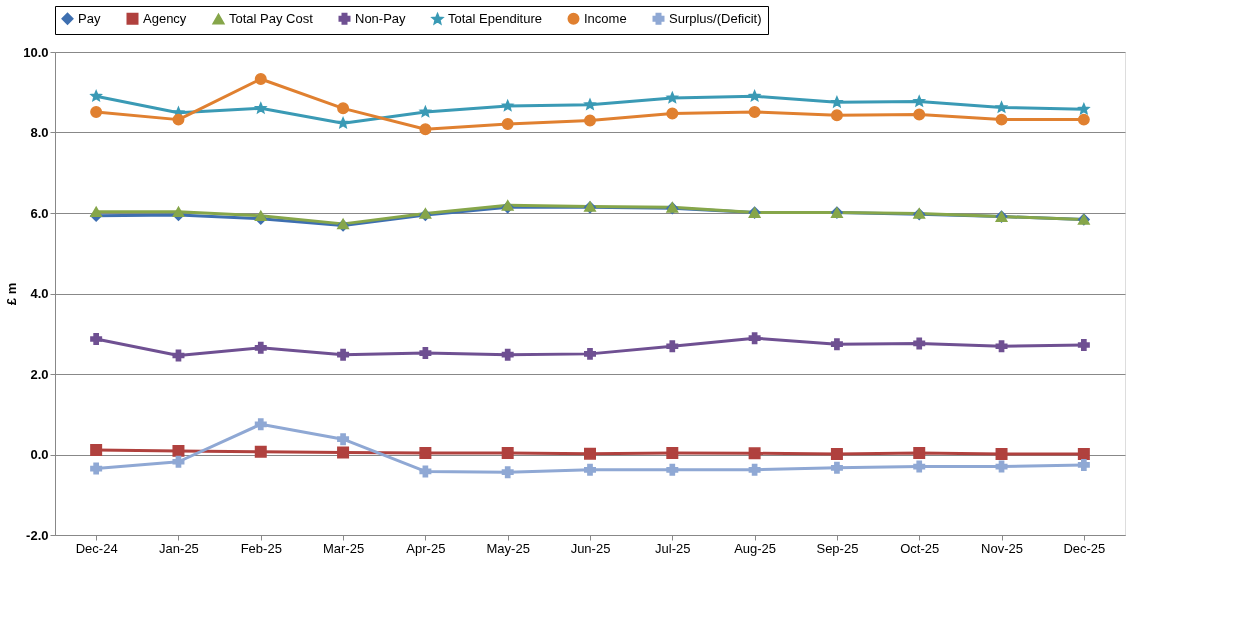 This screenshot has height=632, width=1237. Describe the element at coordinates (179, 548) in the screenshot. I see `x-tick-label: Jan-25` at that location.